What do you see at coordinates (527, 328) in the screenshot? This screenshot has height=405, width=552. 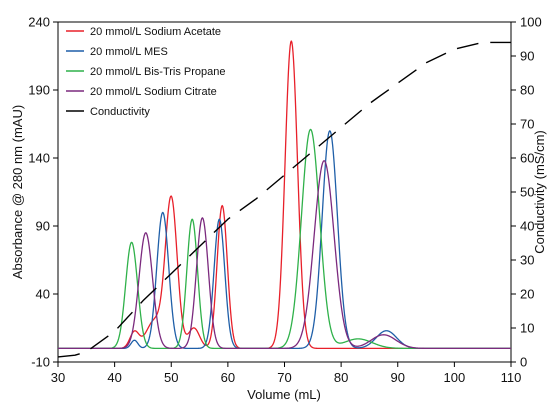 I see `right-tick-label: 10` at bounding box center [527, 328].